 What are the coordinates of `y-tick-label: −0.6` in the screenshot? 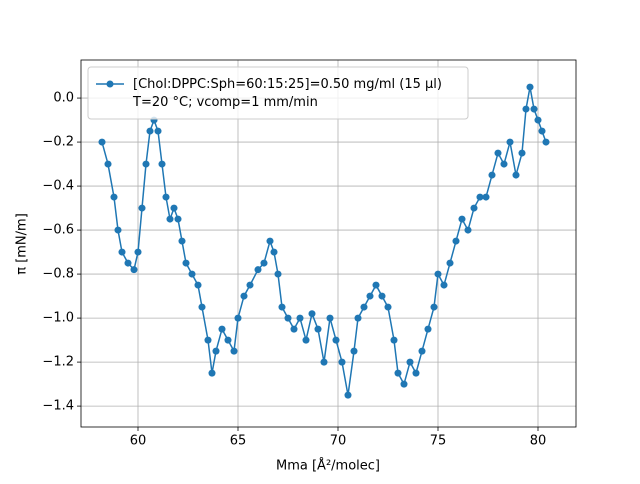 It's located at (58, 230).